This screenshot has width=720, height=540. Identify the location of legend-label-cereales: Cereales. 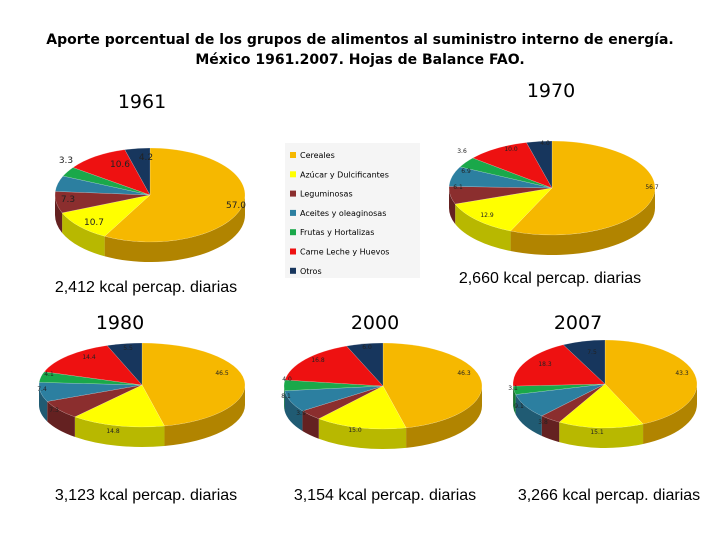
(317, 155).